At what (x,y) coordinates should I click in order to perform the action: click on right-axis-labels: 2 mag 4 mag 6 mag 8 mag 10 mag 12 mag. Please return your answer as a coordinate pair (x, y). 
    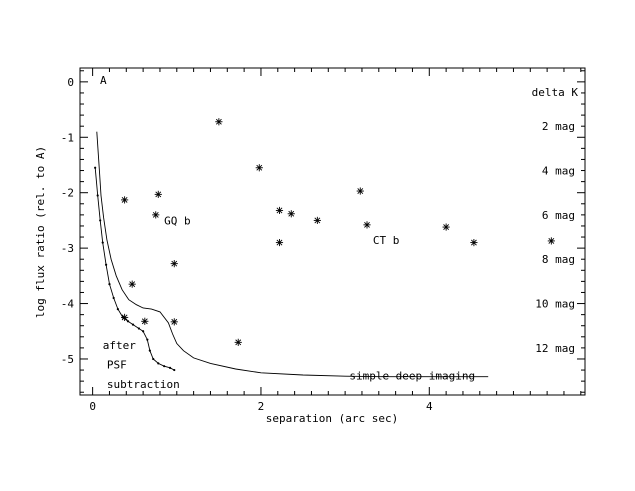
    Looking at the image, I should click on (555, 237).